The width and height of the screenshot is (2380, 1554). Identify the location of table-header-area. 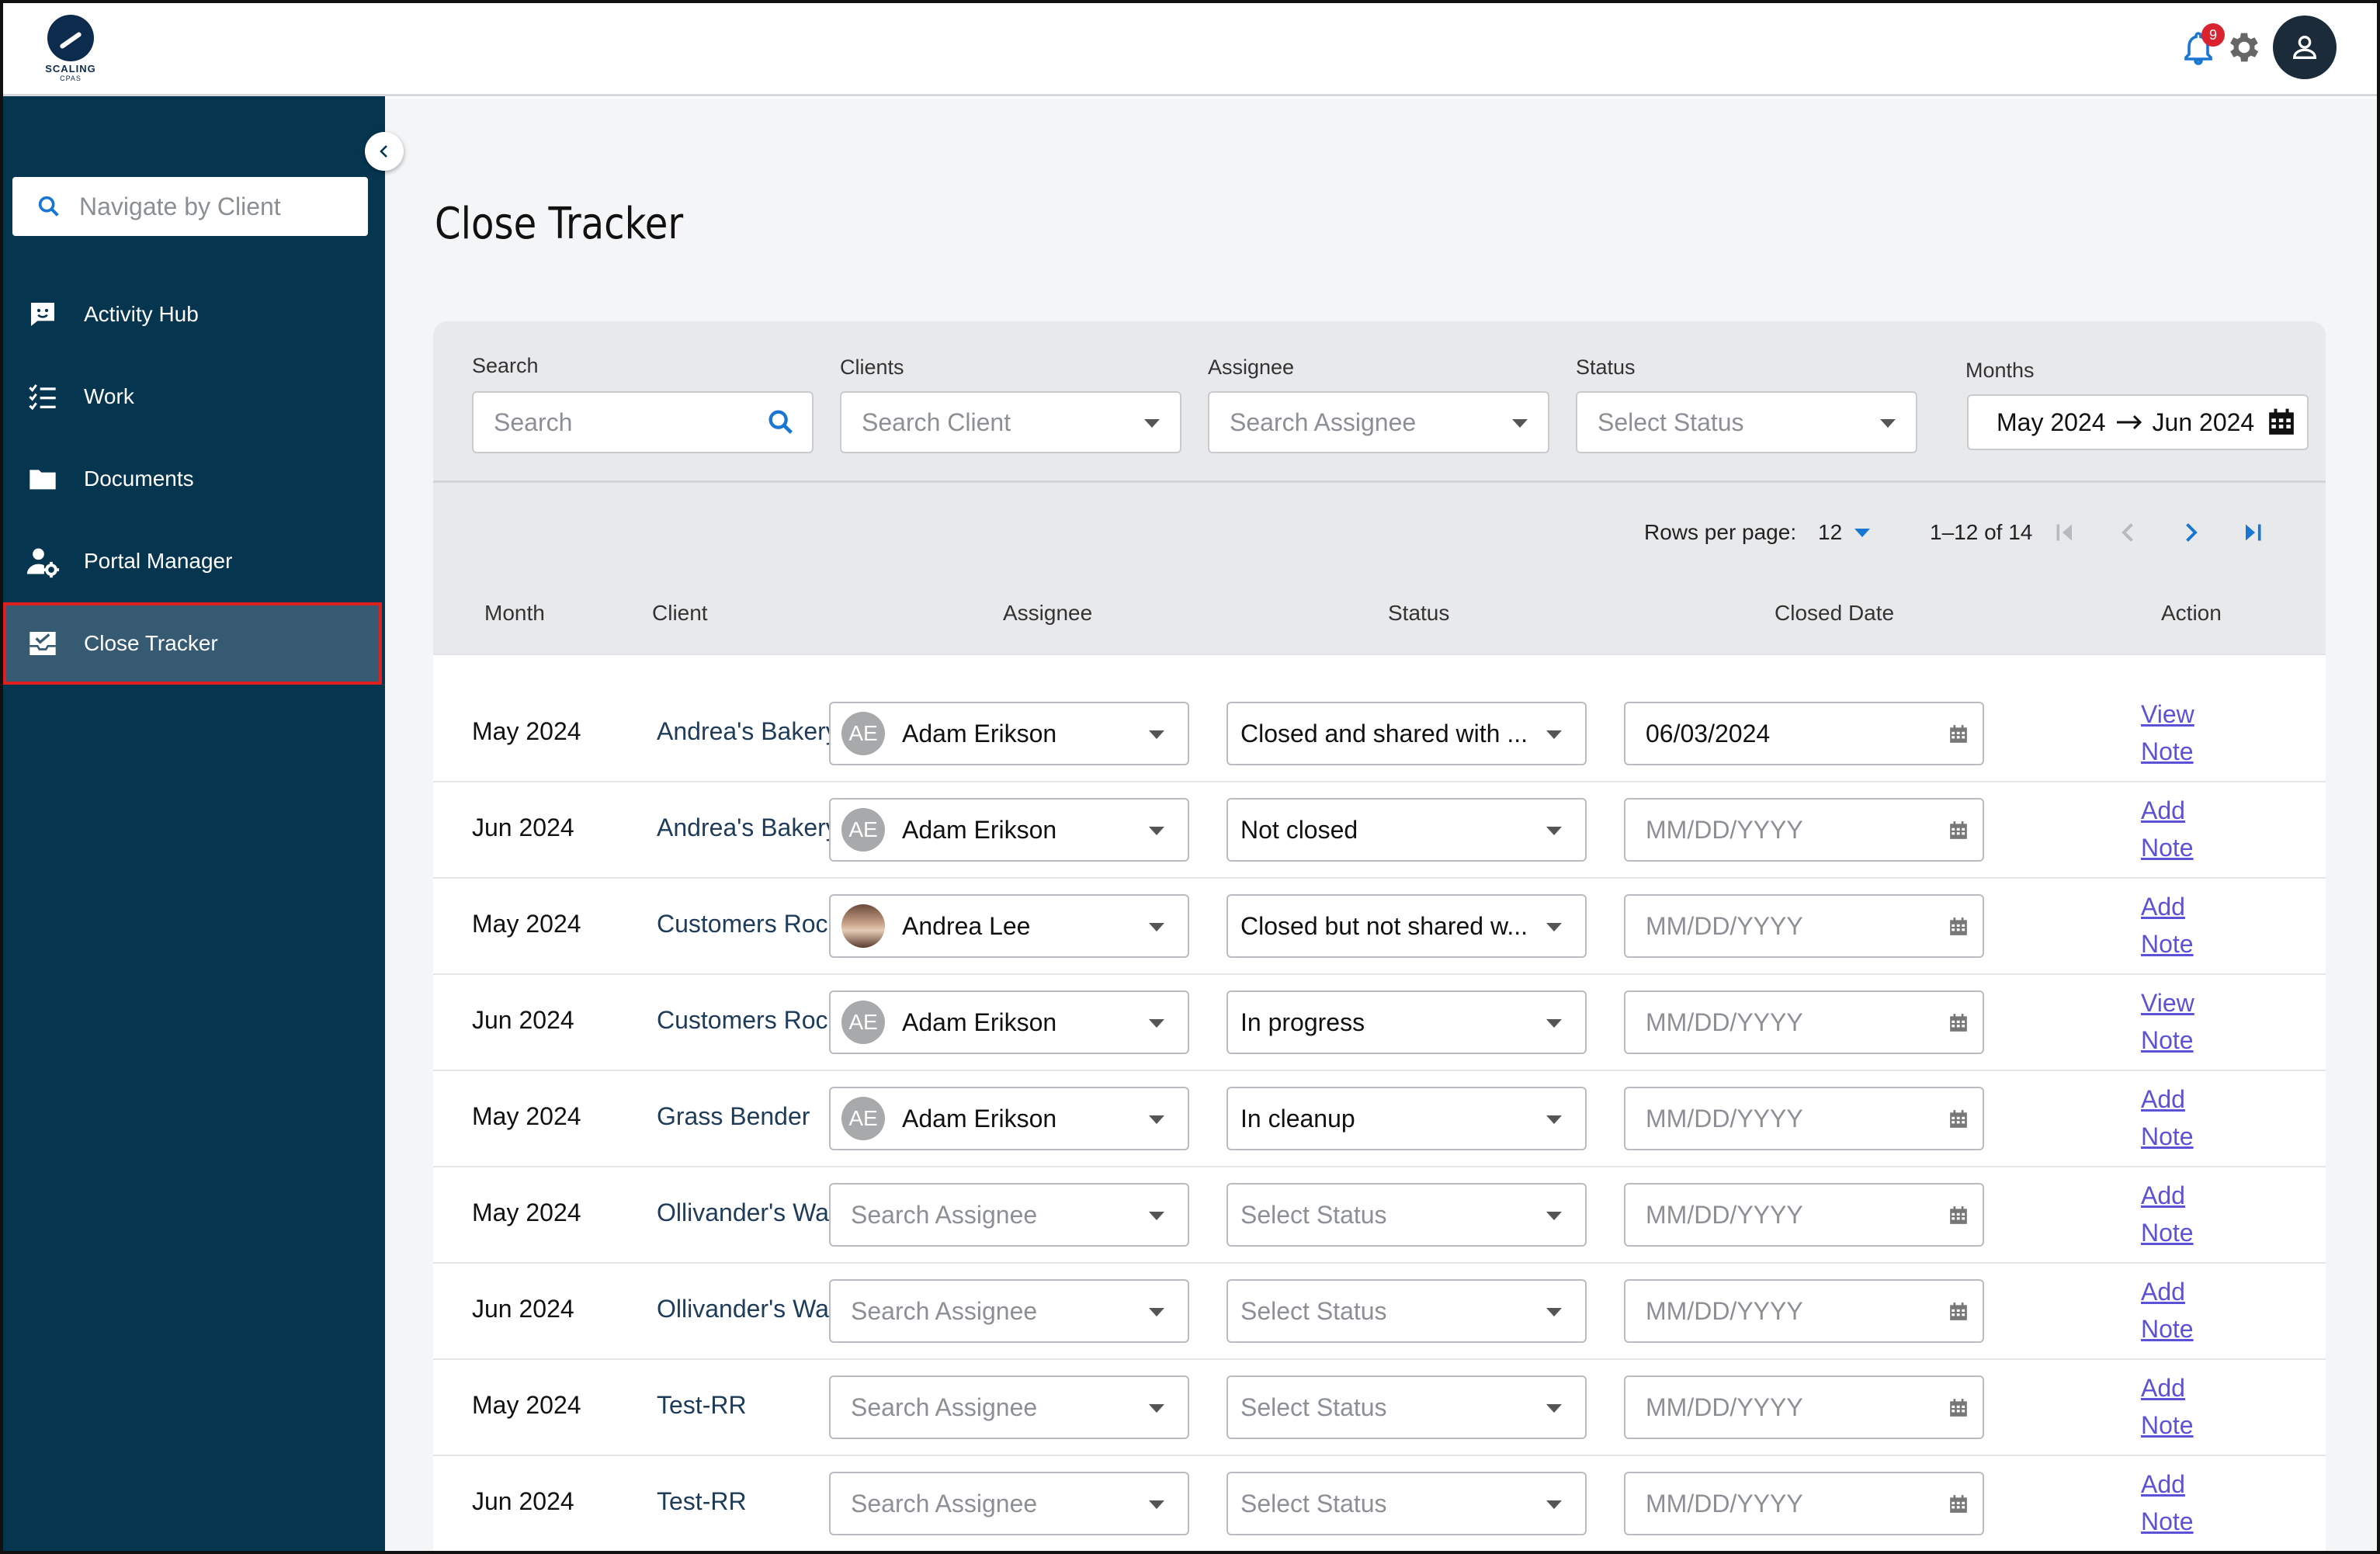
(1379, 569).